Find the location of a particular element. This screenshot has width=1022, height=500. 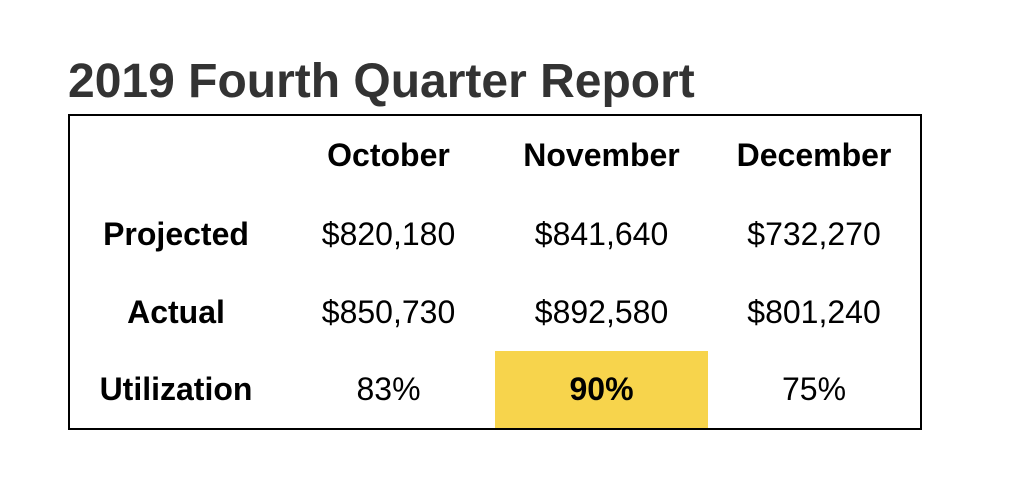

utilization-december-cell: 75% is located at coordinates (814, 389).